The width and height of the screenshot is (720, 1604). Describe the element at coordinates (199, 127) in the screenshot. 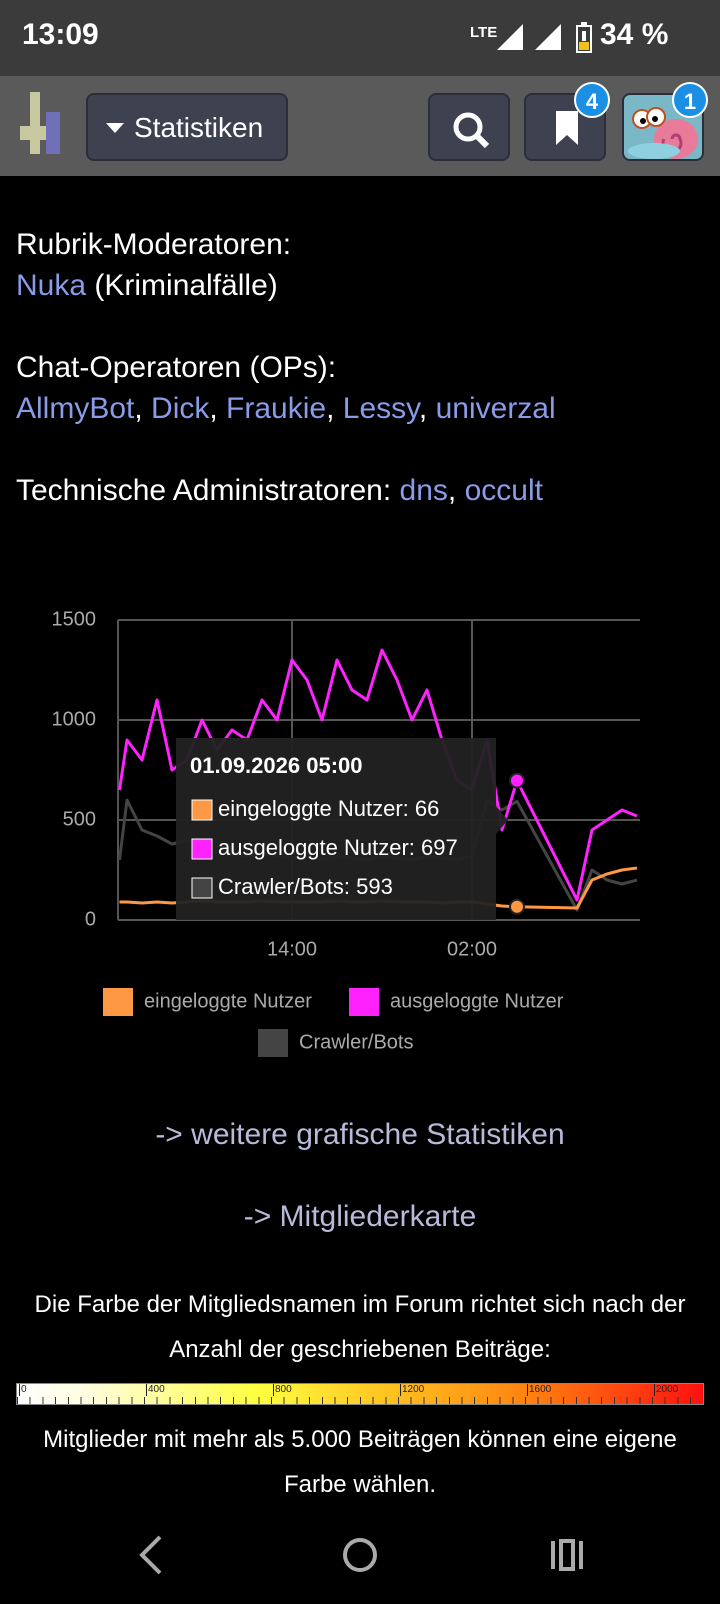

I see `menu-label: Statistiken` at that location.